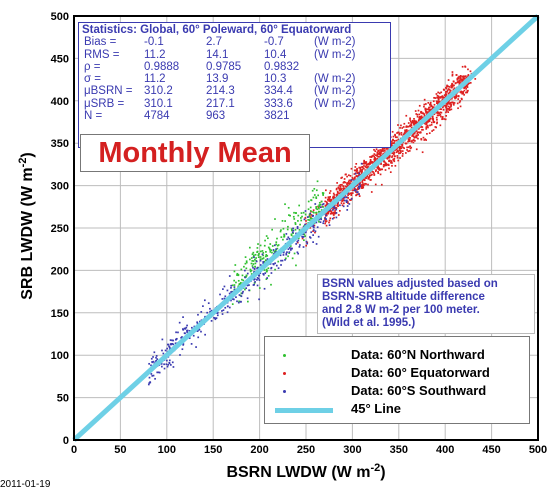 The image size is (550, 490). What do you see at coordinates (63, 399) in the screenshot?
I see `y-tick-label: 50` at bounding box center [63, 399].